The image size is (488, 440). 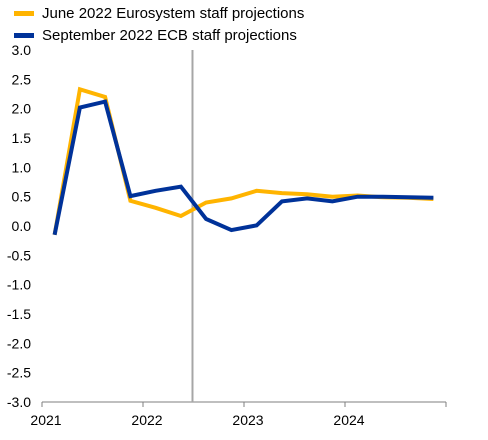 I want to click on legend-item-september: September 2022 ECB staff projections, so click(x=159, y=35).